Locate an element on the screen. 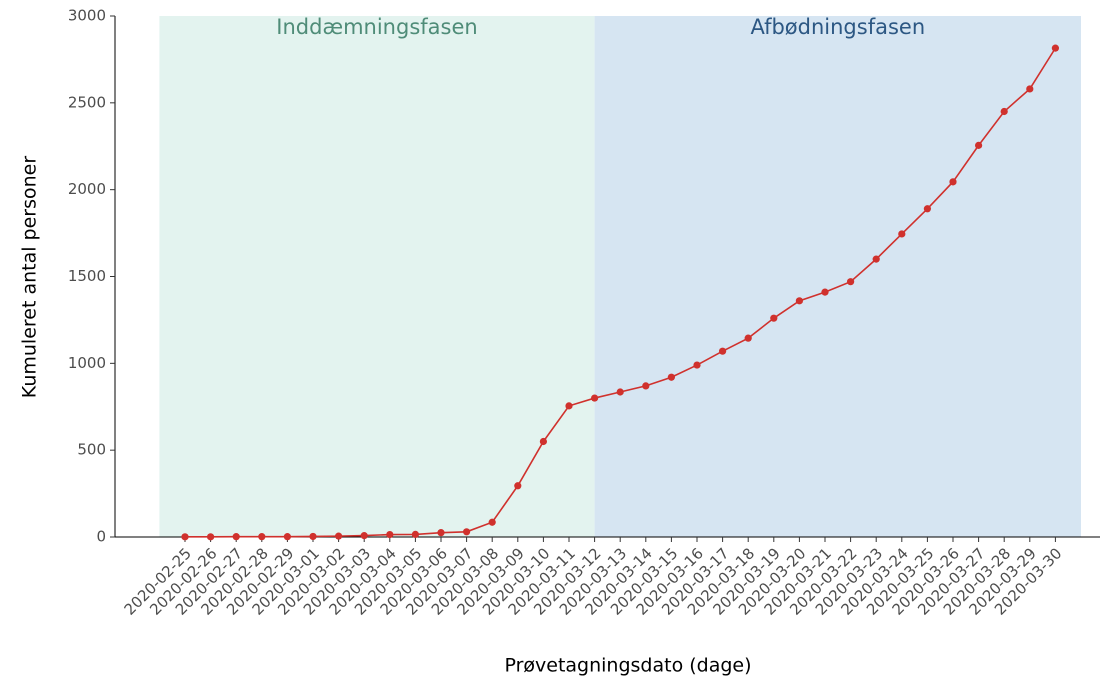 Image resolution: width=1116 pixels, height=684 pixels. y-tick-label: 3000 is located at coordinates (87, 16).